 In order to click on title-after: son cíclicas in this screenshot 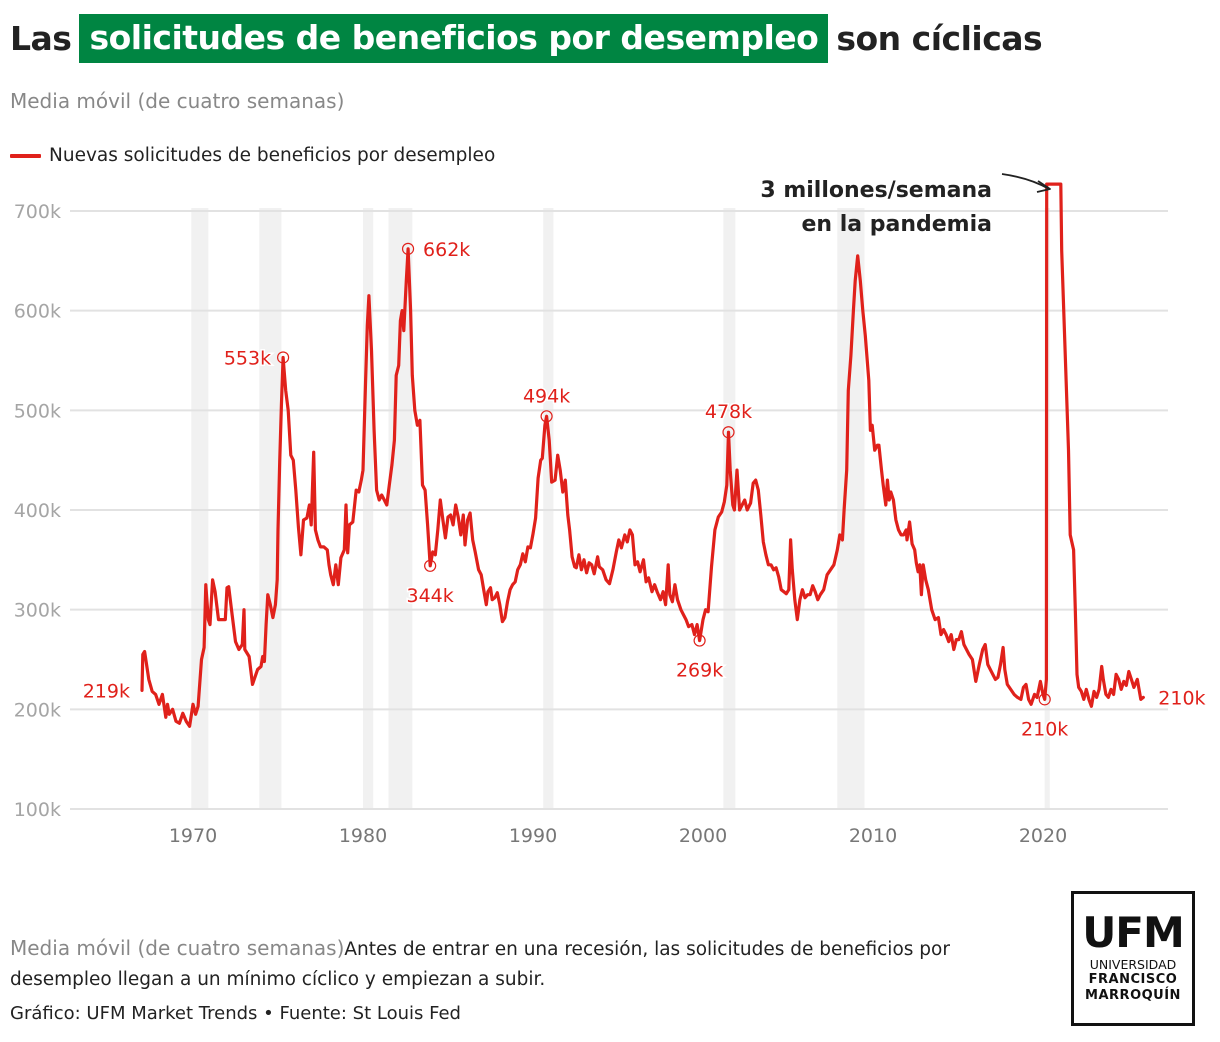, I will do `click(939, 38)`.